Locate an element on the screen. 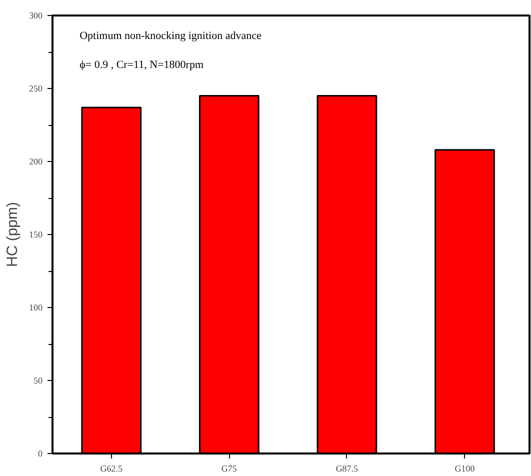 The height and width of the screenshot is (476, 531). x-tick-label: G87.5 is located at coordinates (347, 469).